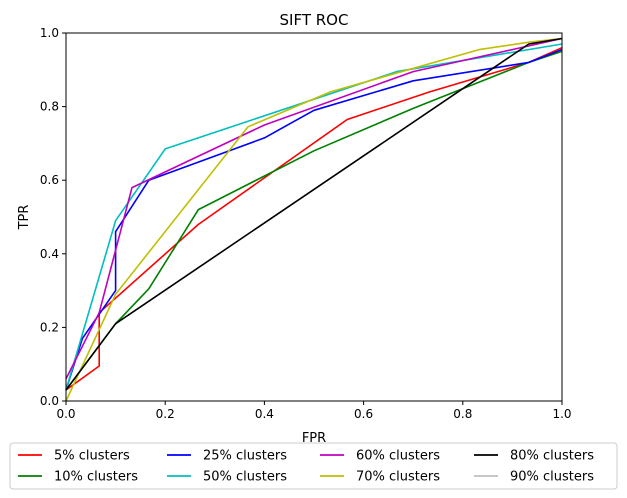  Describe the element at coordinates (264, 414) in the screenshot. I see `x-tick-label: 0.4` at that location.